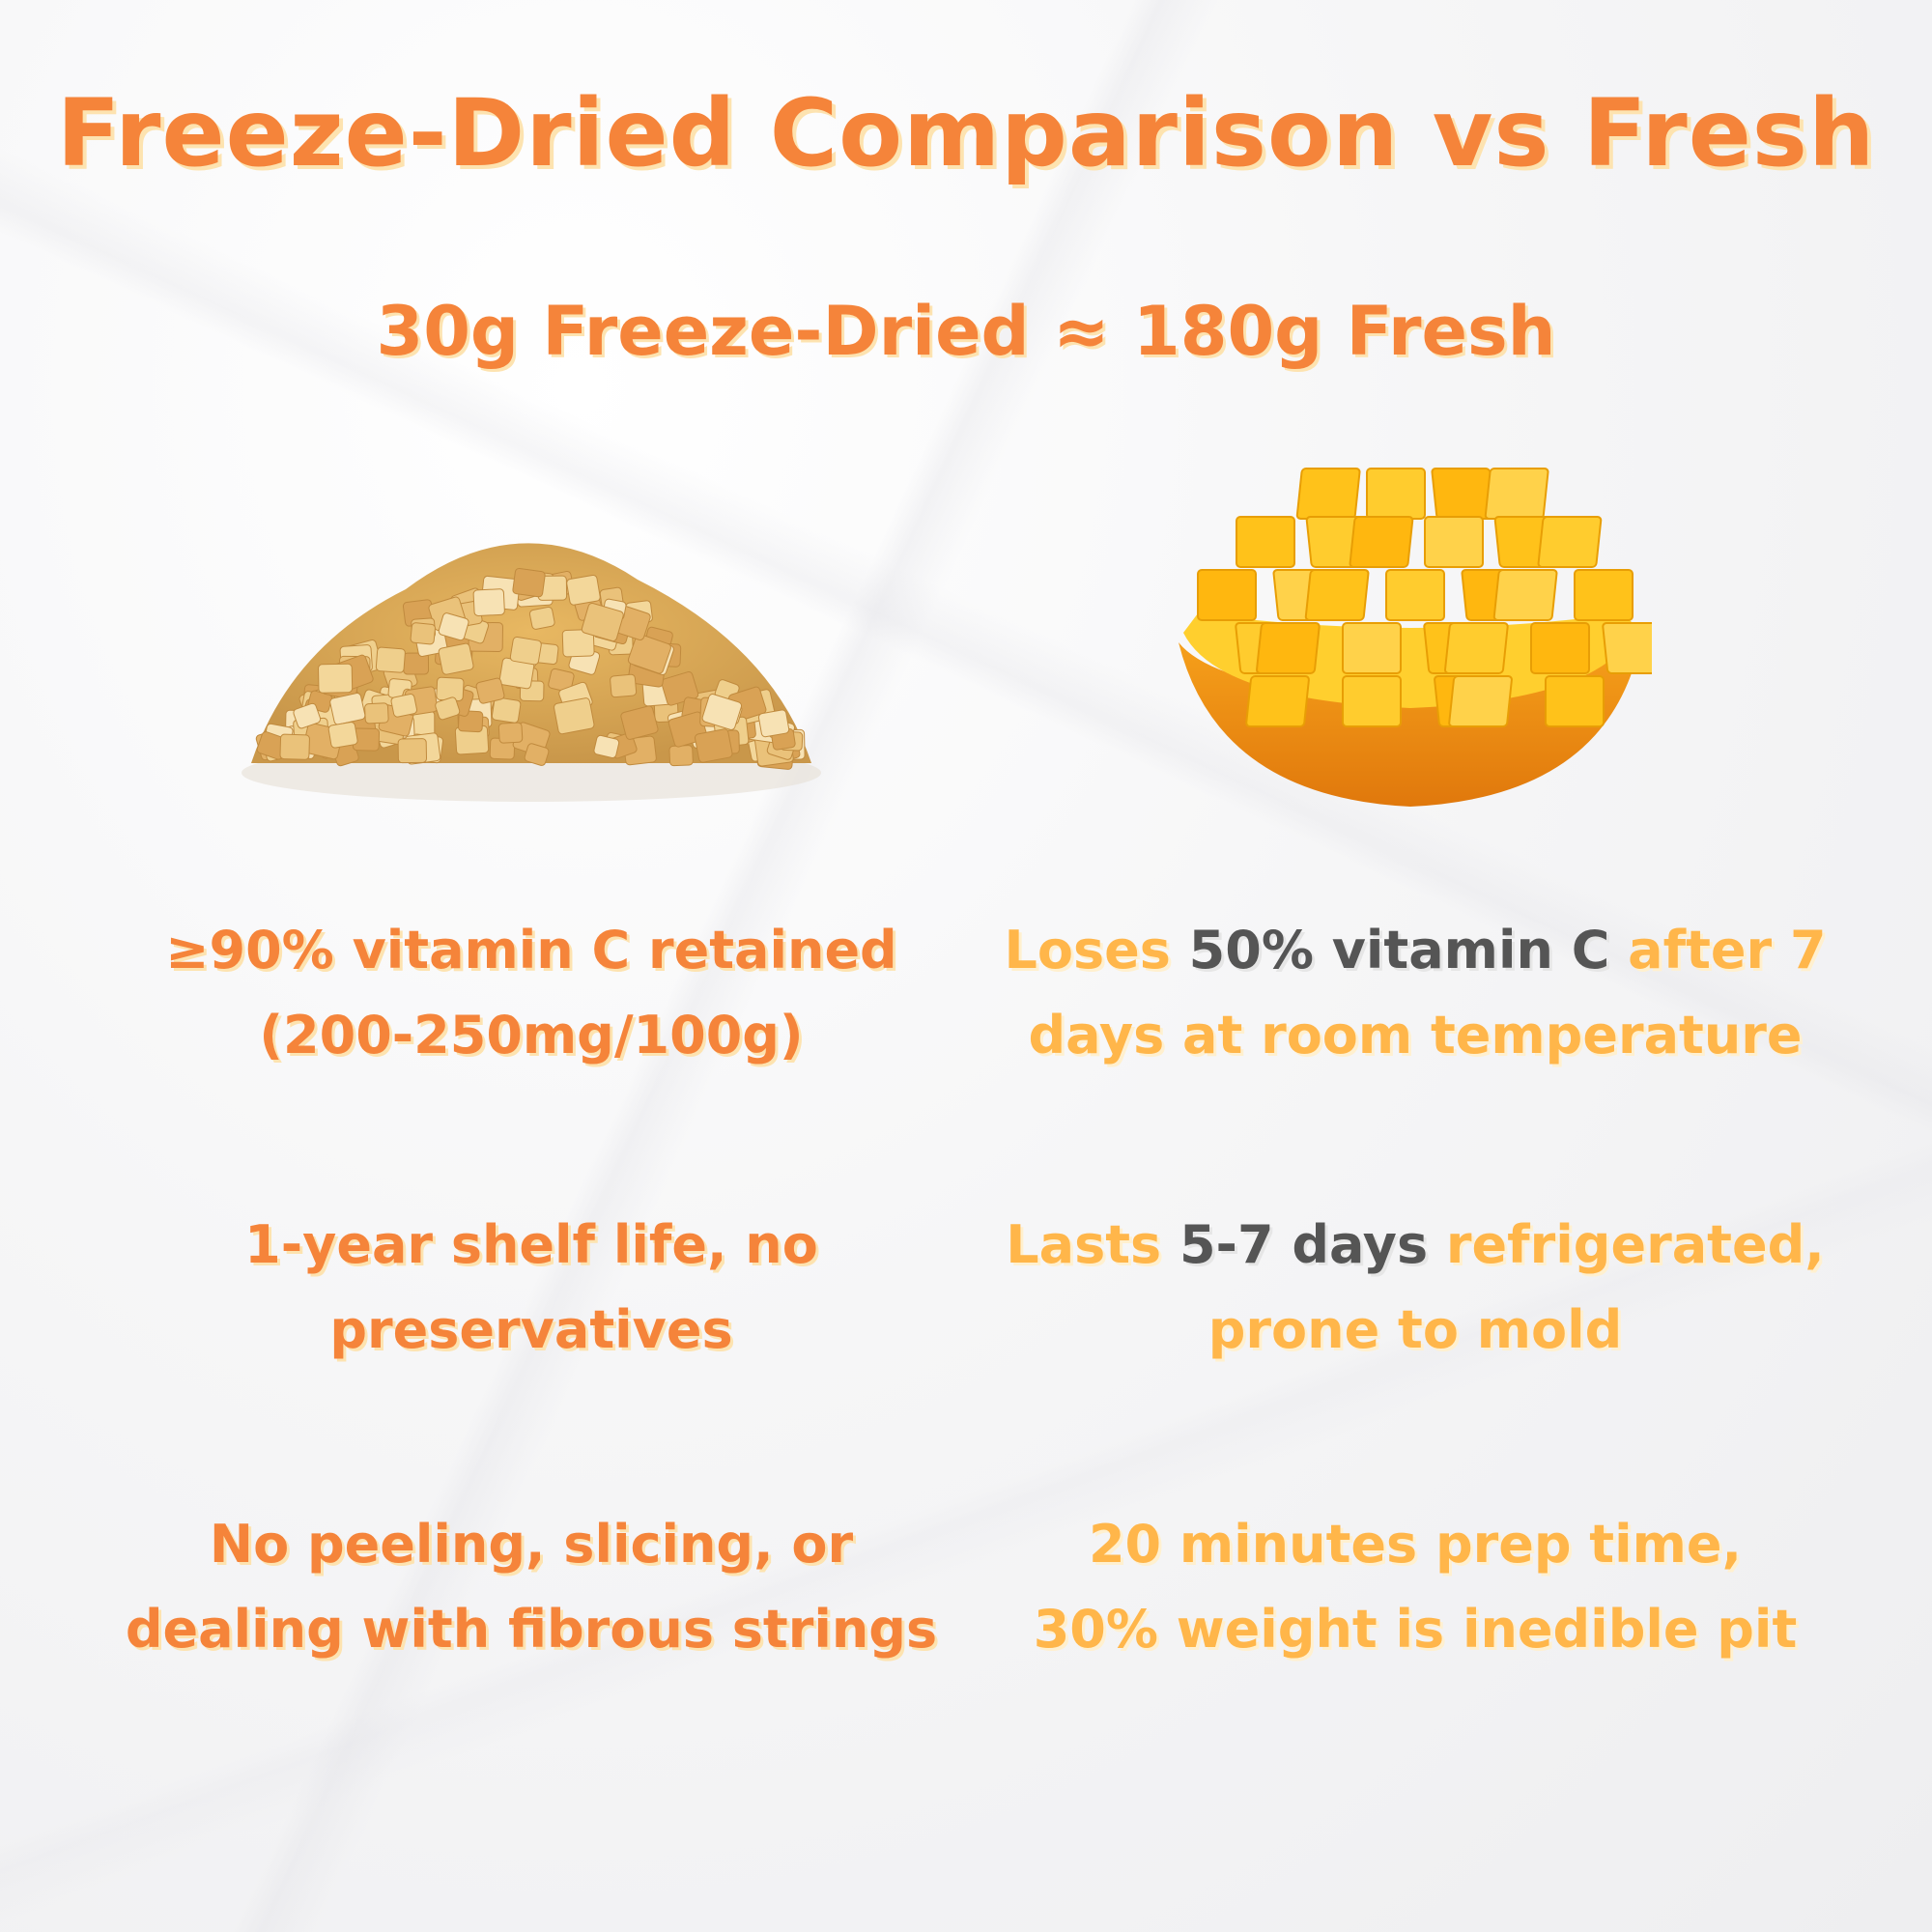  I want to click on cell-line: prone to mold, so click(1415, 1329).